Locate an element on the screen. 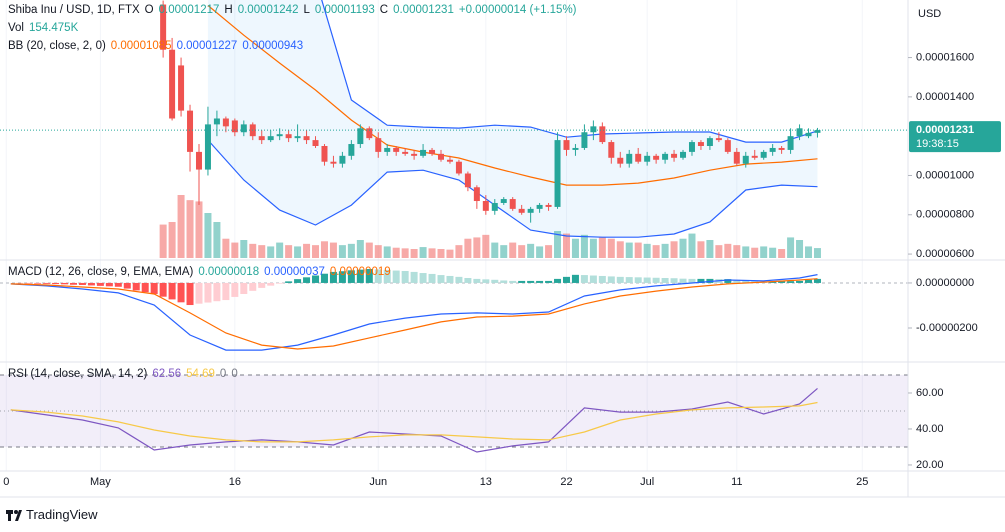 The height and width of the screenshot is (532, 1005). y-tick-label: 0.00001600 is located at coordinates (945, 57).